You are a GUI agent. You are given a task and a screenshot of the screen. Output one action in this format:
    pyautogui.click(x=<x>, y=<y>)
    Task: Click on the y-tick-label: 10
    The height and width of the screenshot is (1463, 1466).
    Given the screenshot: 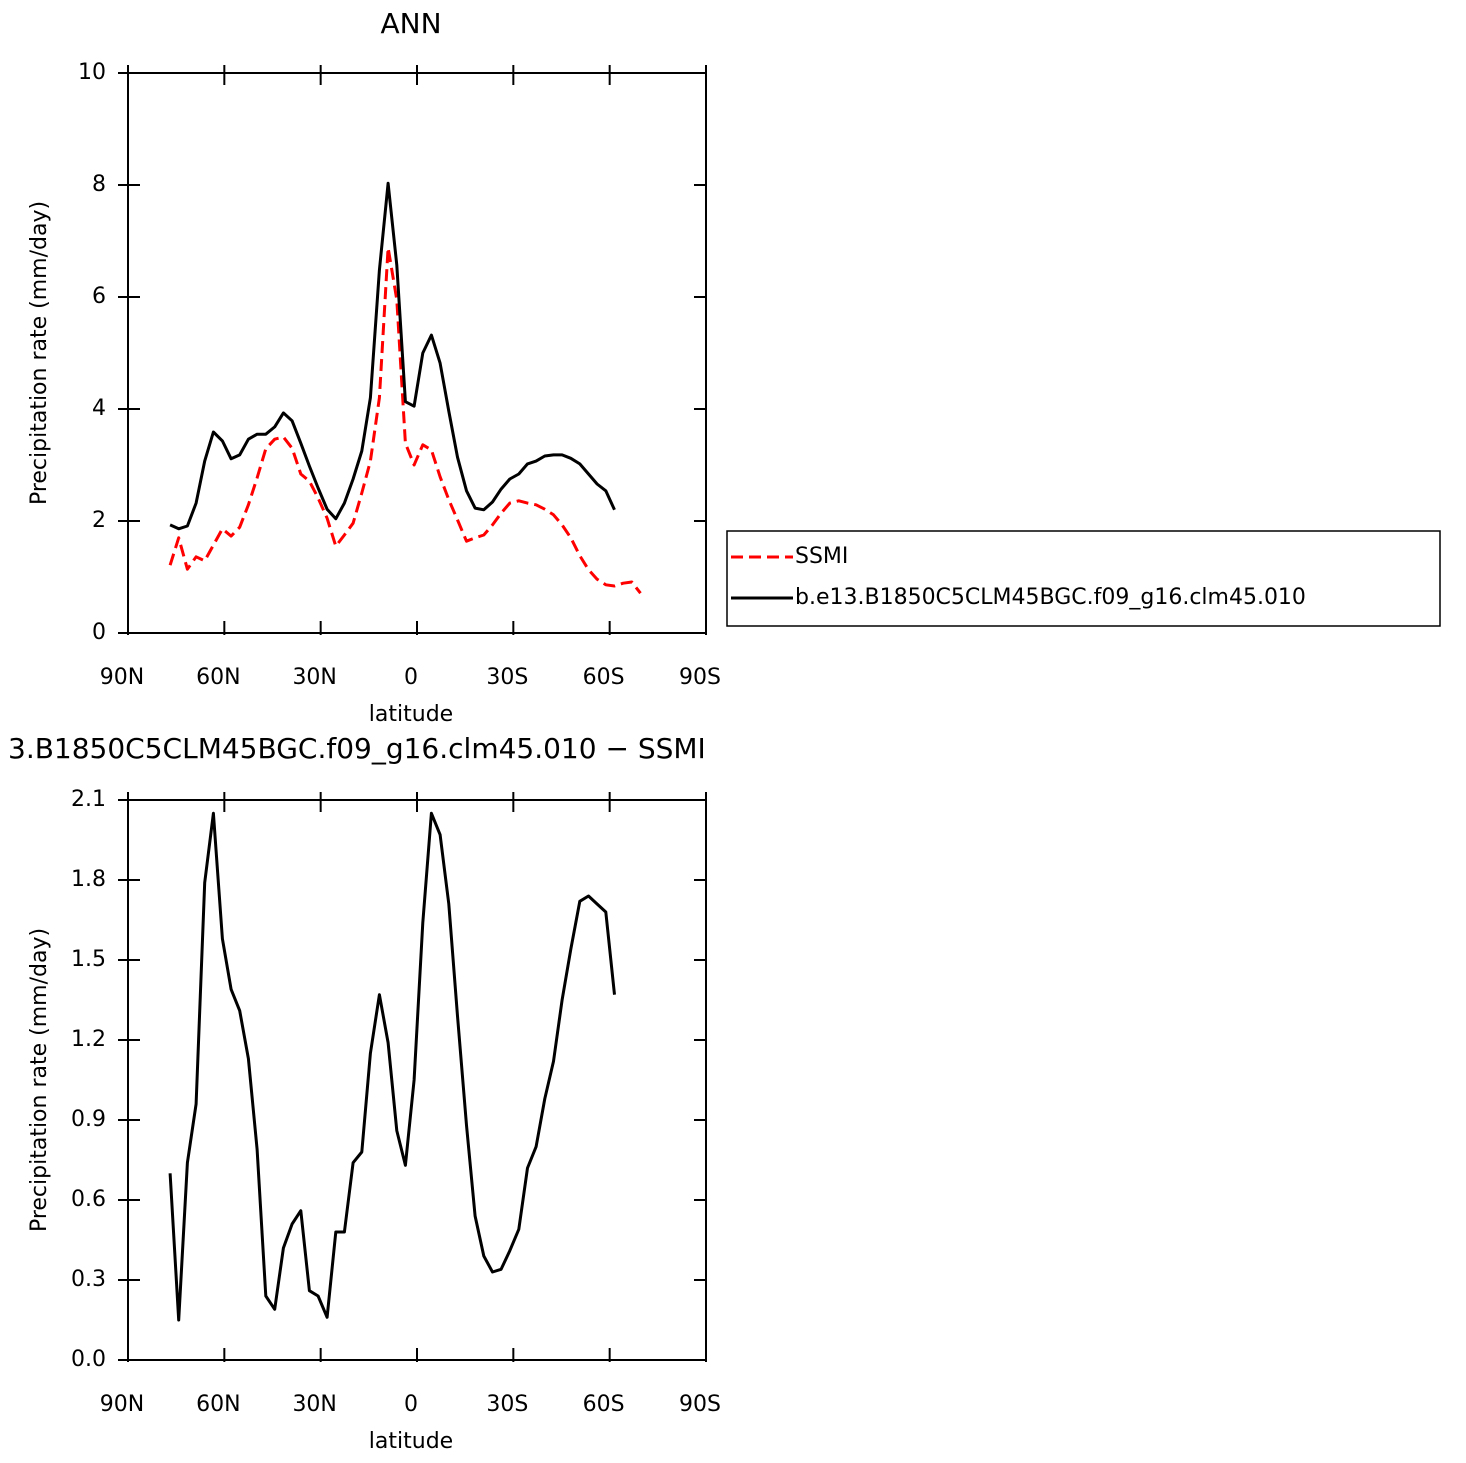 What is the action you would take?
    pyautogui.click(x=92, y=72)
    